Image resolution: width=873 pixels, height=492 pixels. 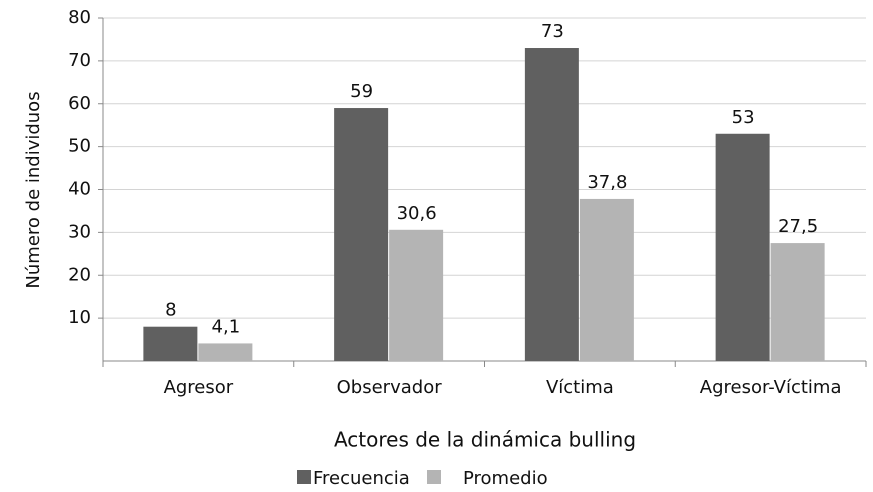 What do you see at coordinates (771, 387) in the screenshot?
I see `x-tick-label: Agresor-Víctima` at bounding box center [771, 387].